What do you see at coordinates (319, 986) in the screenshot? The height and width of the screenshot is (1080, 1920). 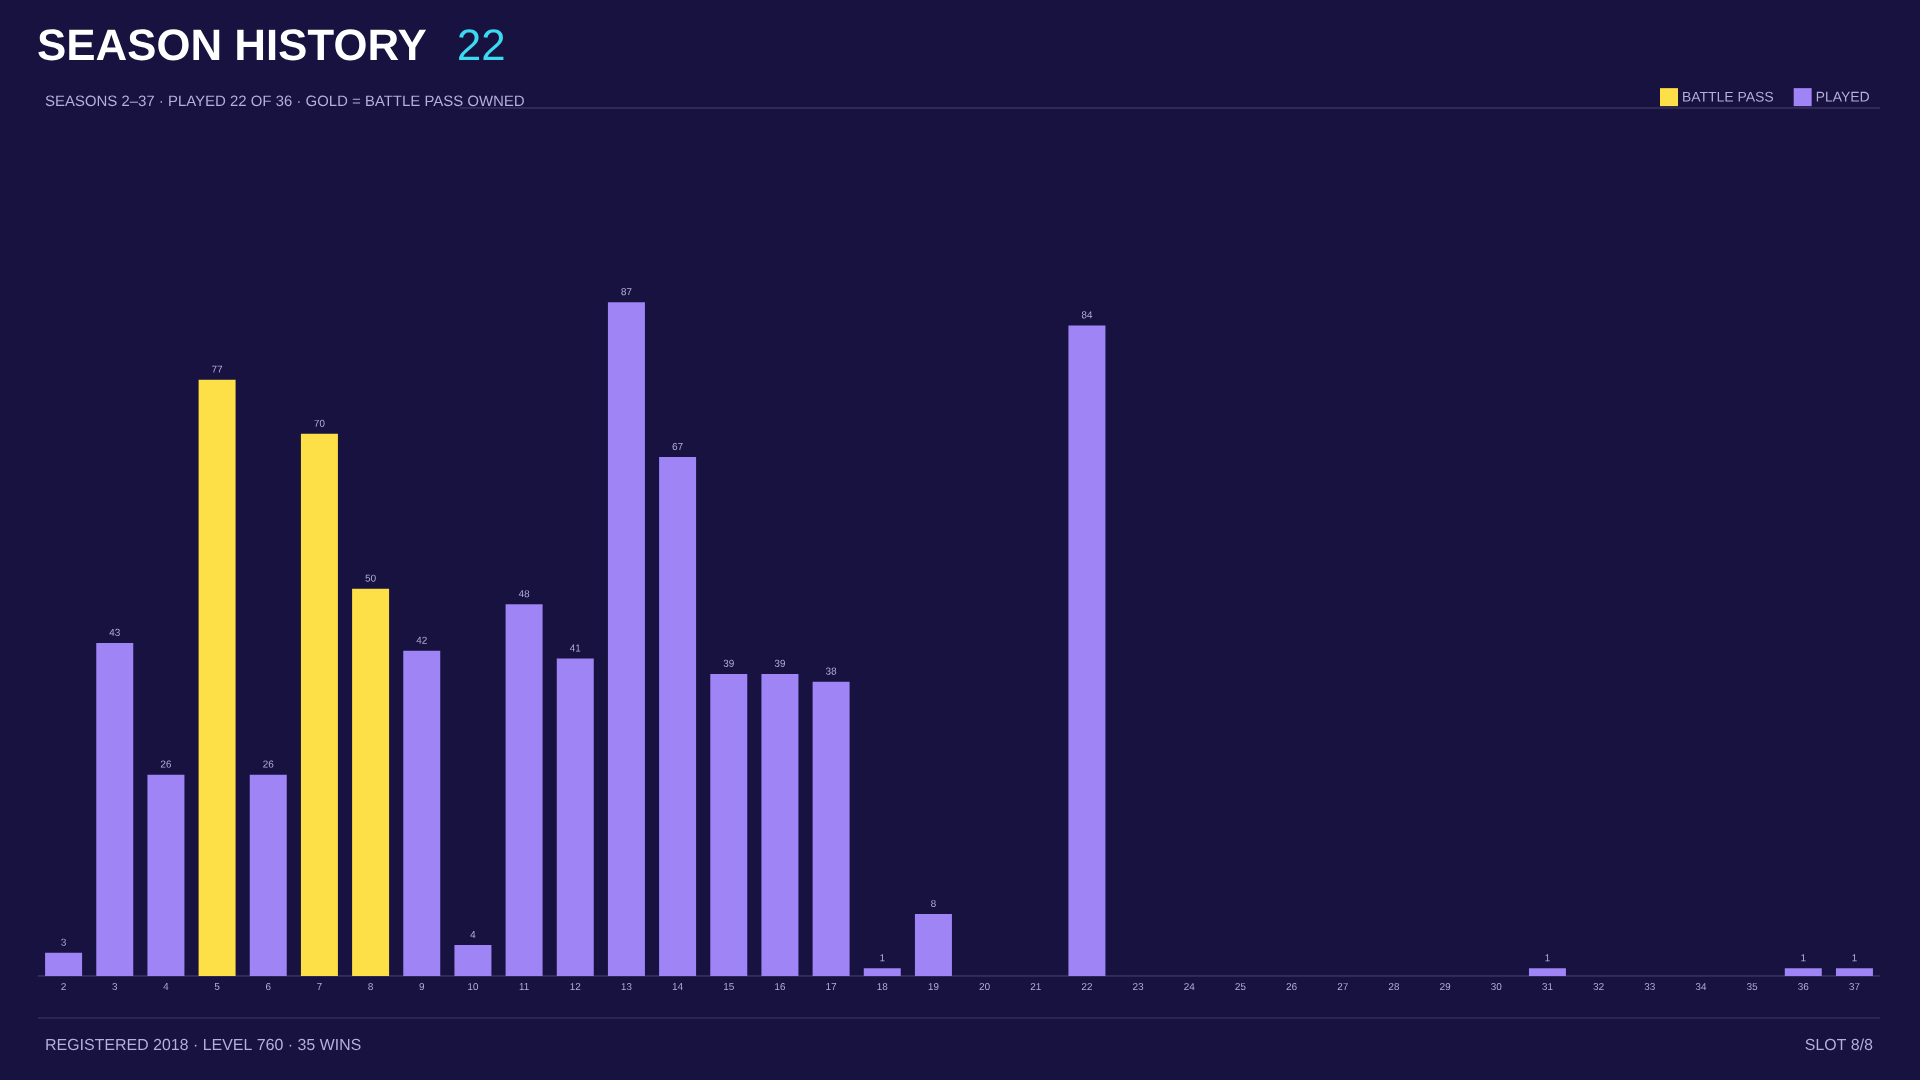 I see `x-tick-label: 7` at bounding box center [319, 986].